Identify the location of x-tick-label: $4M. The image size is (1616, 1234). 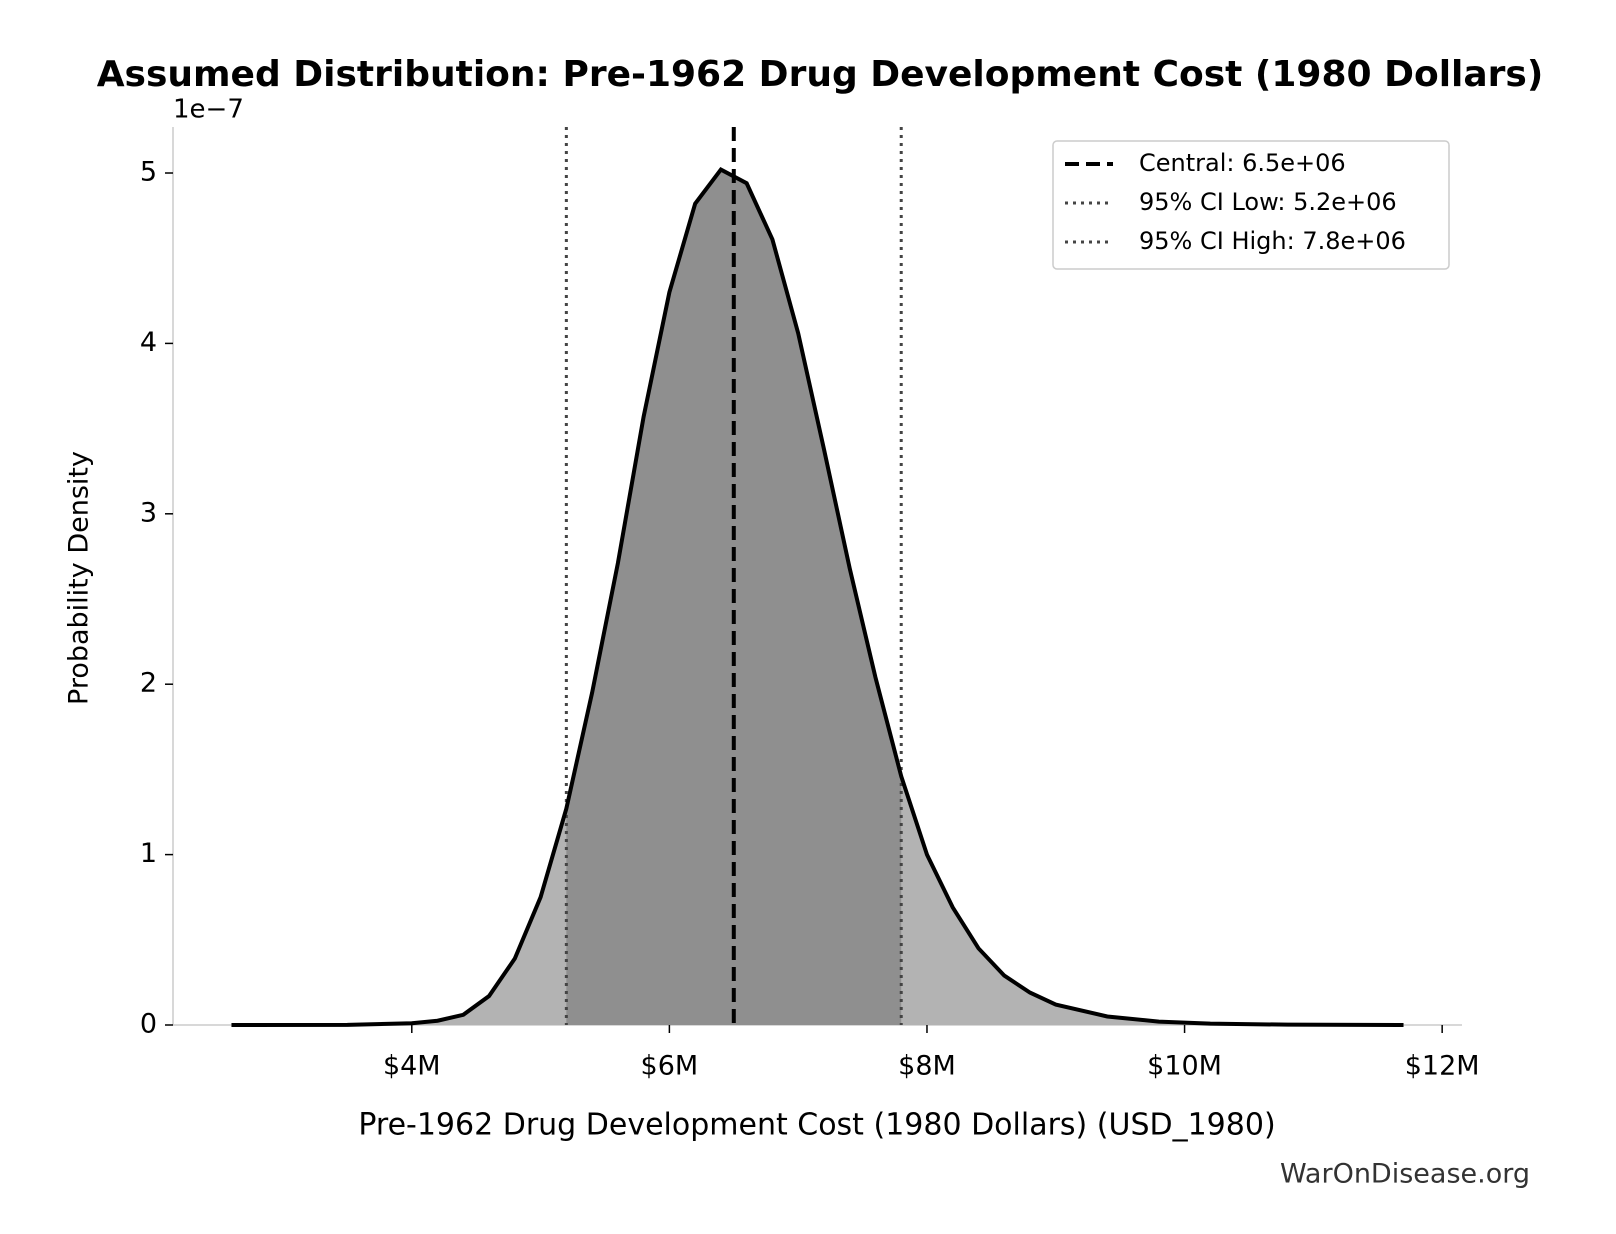
(412, 1066).